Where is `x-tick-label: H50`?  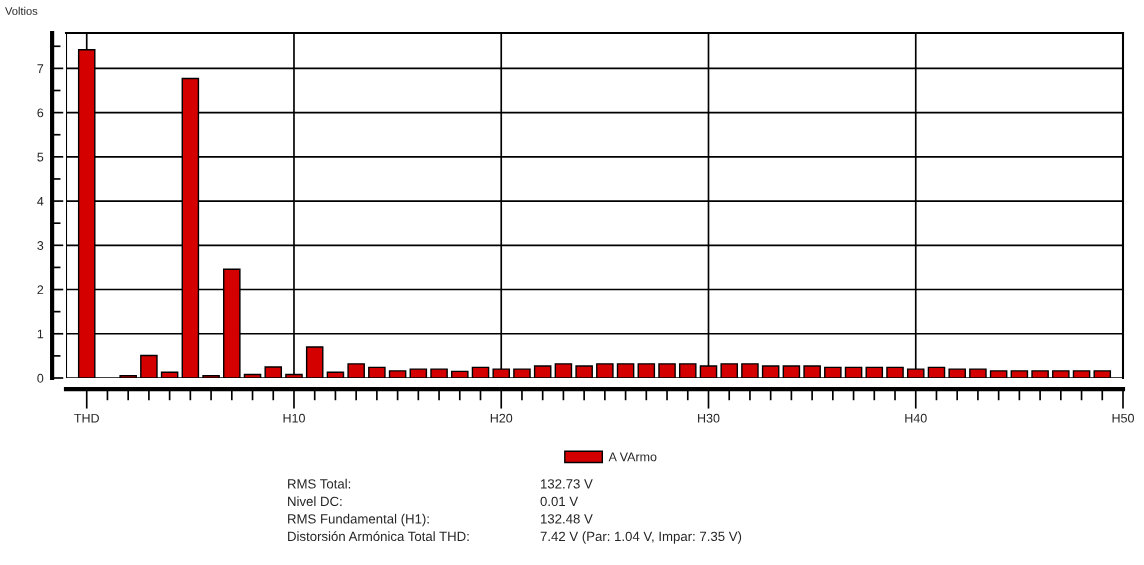 x-tick-label: H50 is located at coordinates (1123, 418).